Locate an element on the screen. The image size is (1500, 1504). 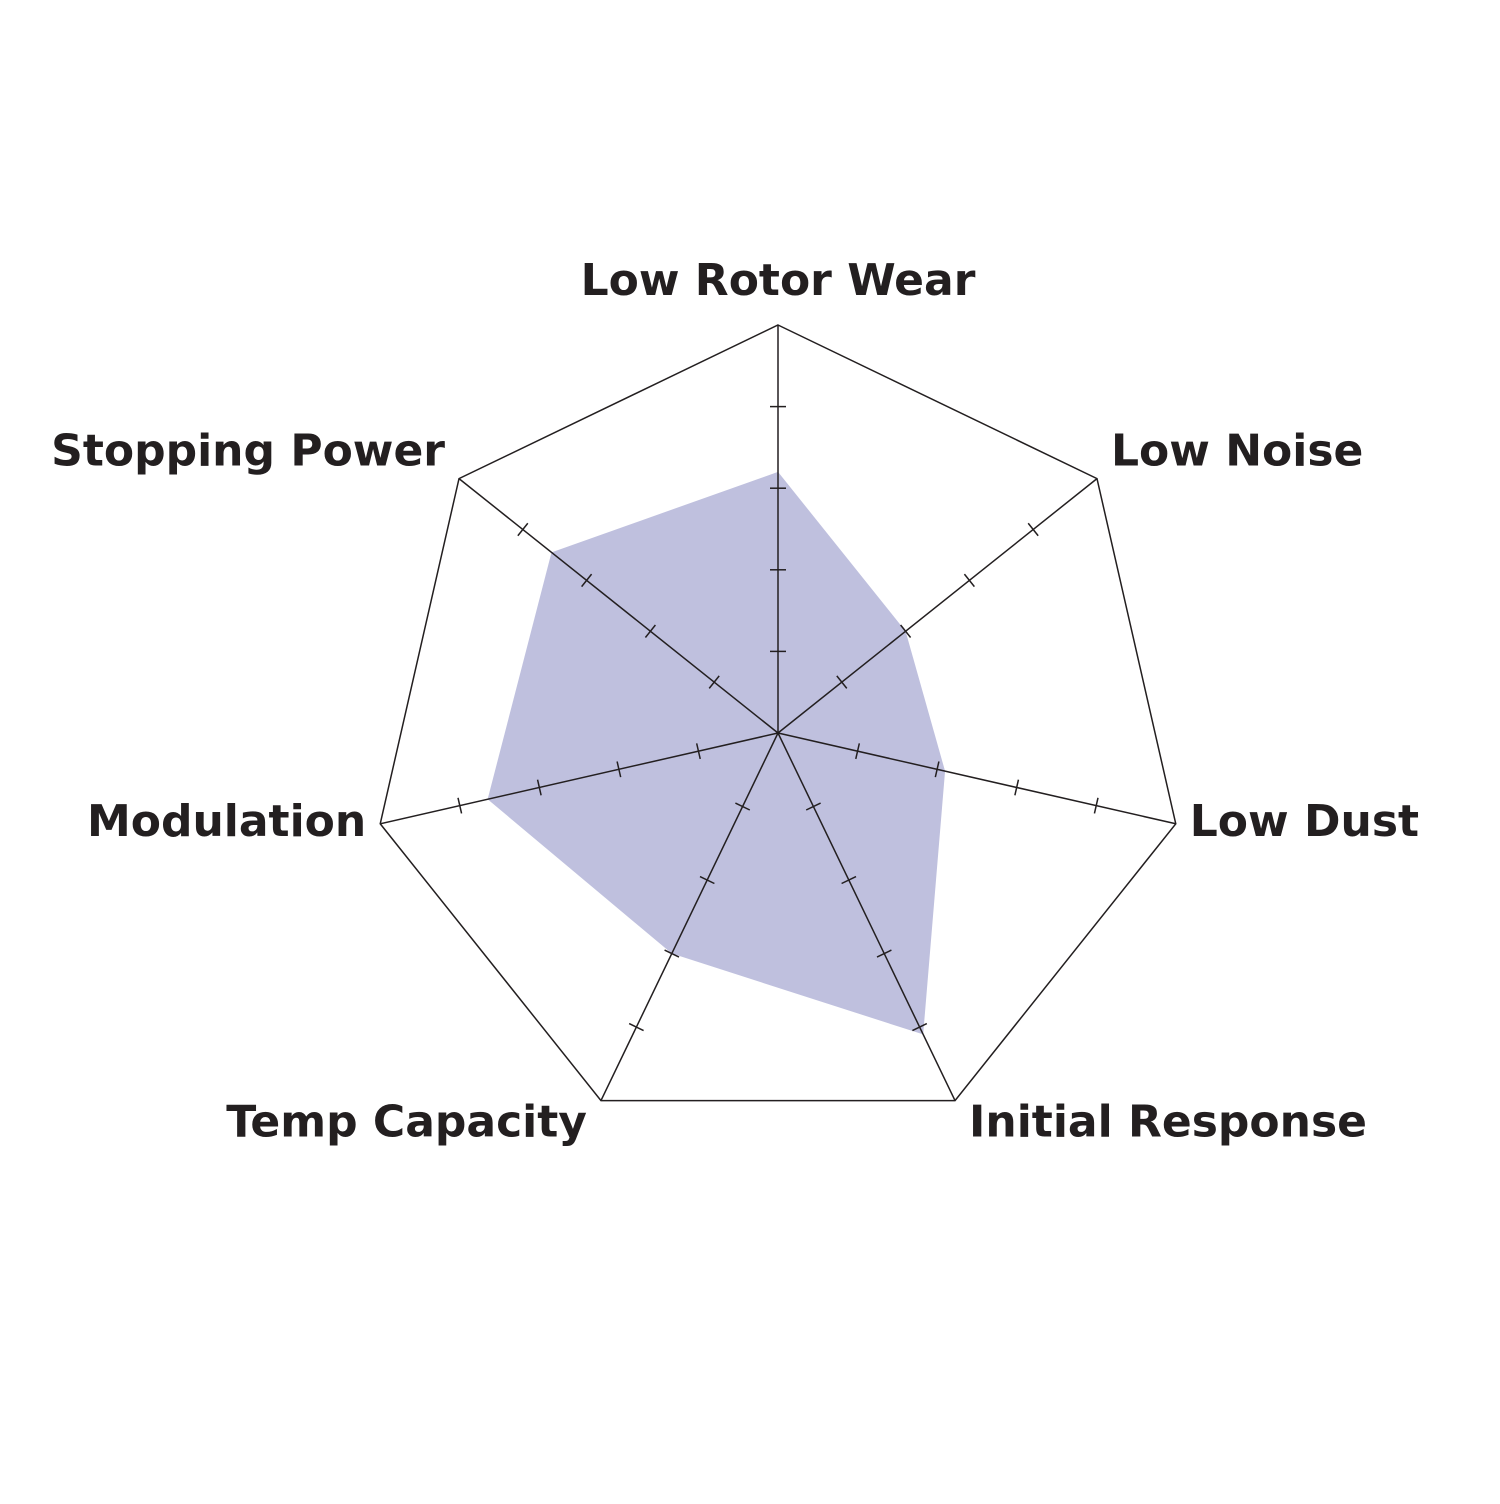
axis-label: Stopping Power is located at coordinates (248, 451).